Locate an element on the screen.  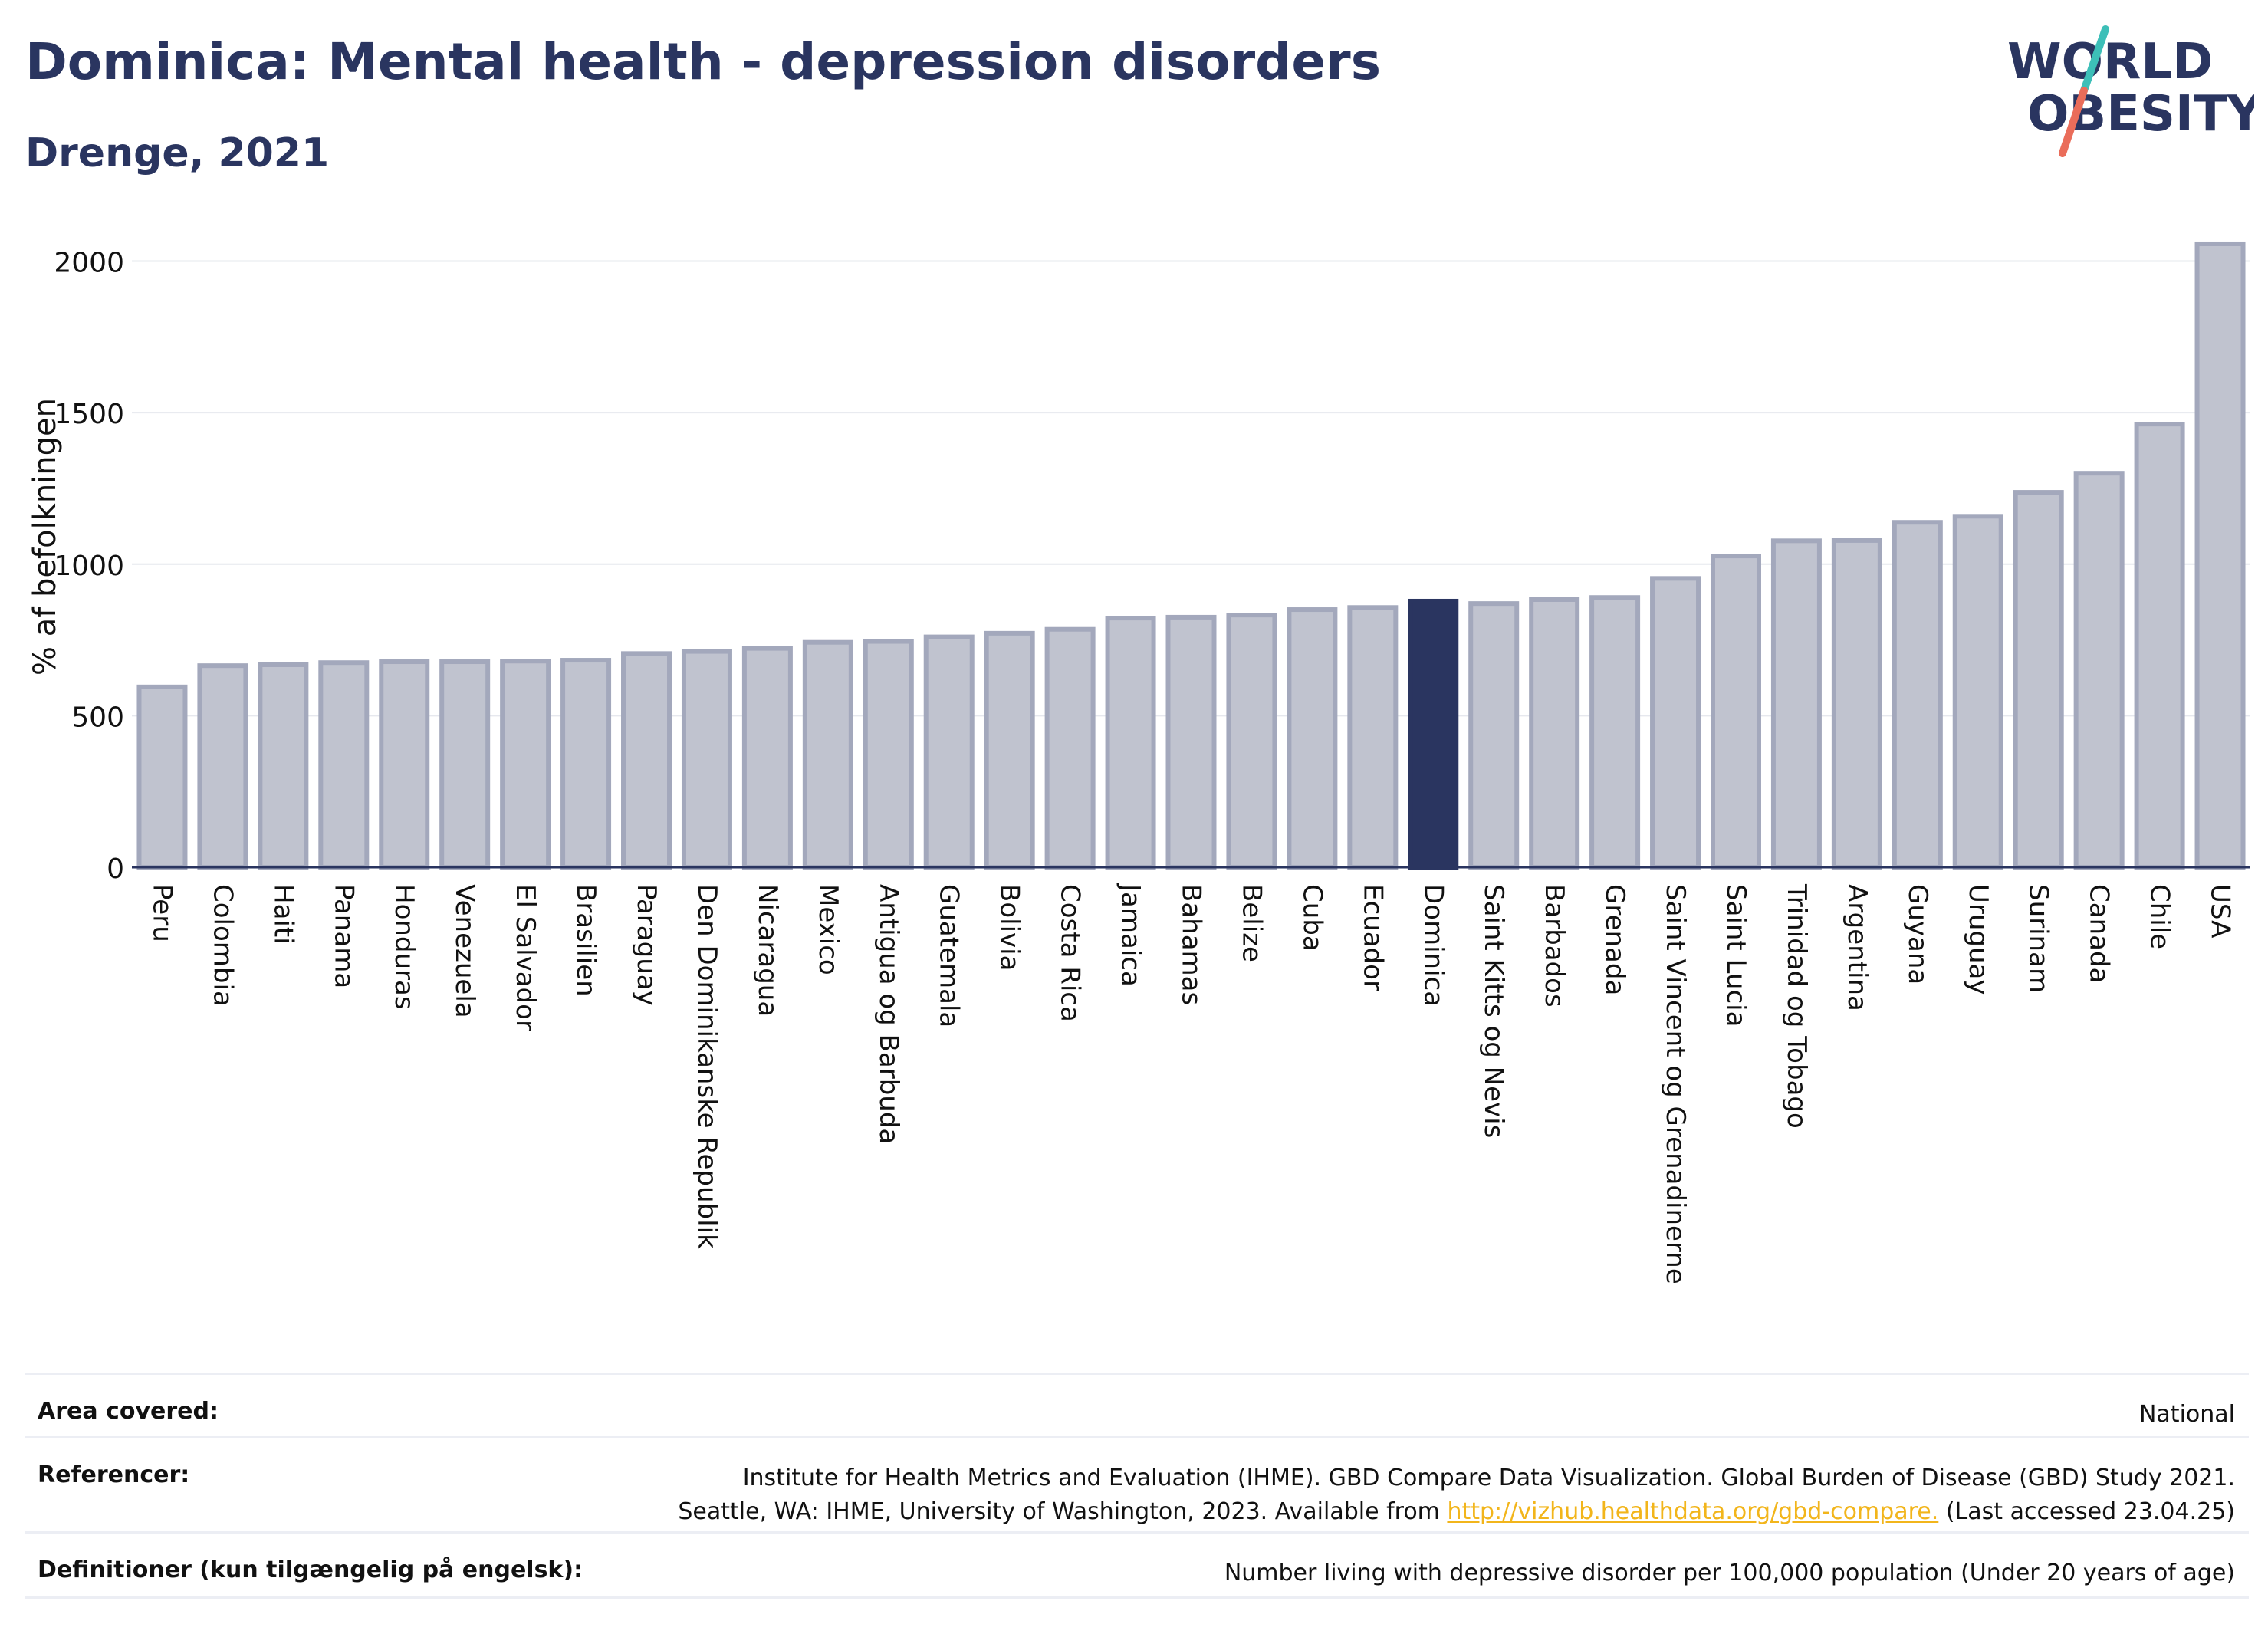
bar-panama is located at coordinates (344, 765).